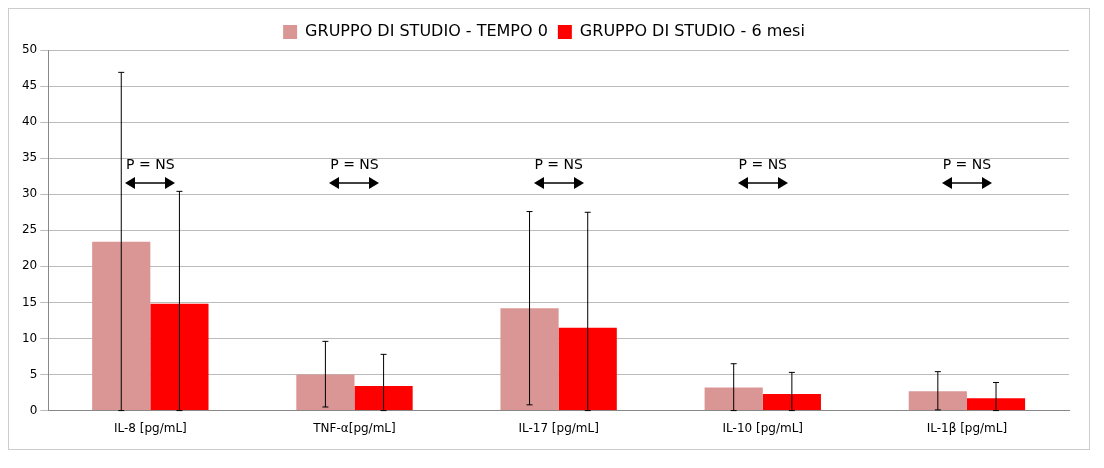 Image resolution: width=1104 pixels, height=468 pixels. Describe the element at coordinates (29, 301) in the screenshot. I see `y-tick-label: 15` at that location.